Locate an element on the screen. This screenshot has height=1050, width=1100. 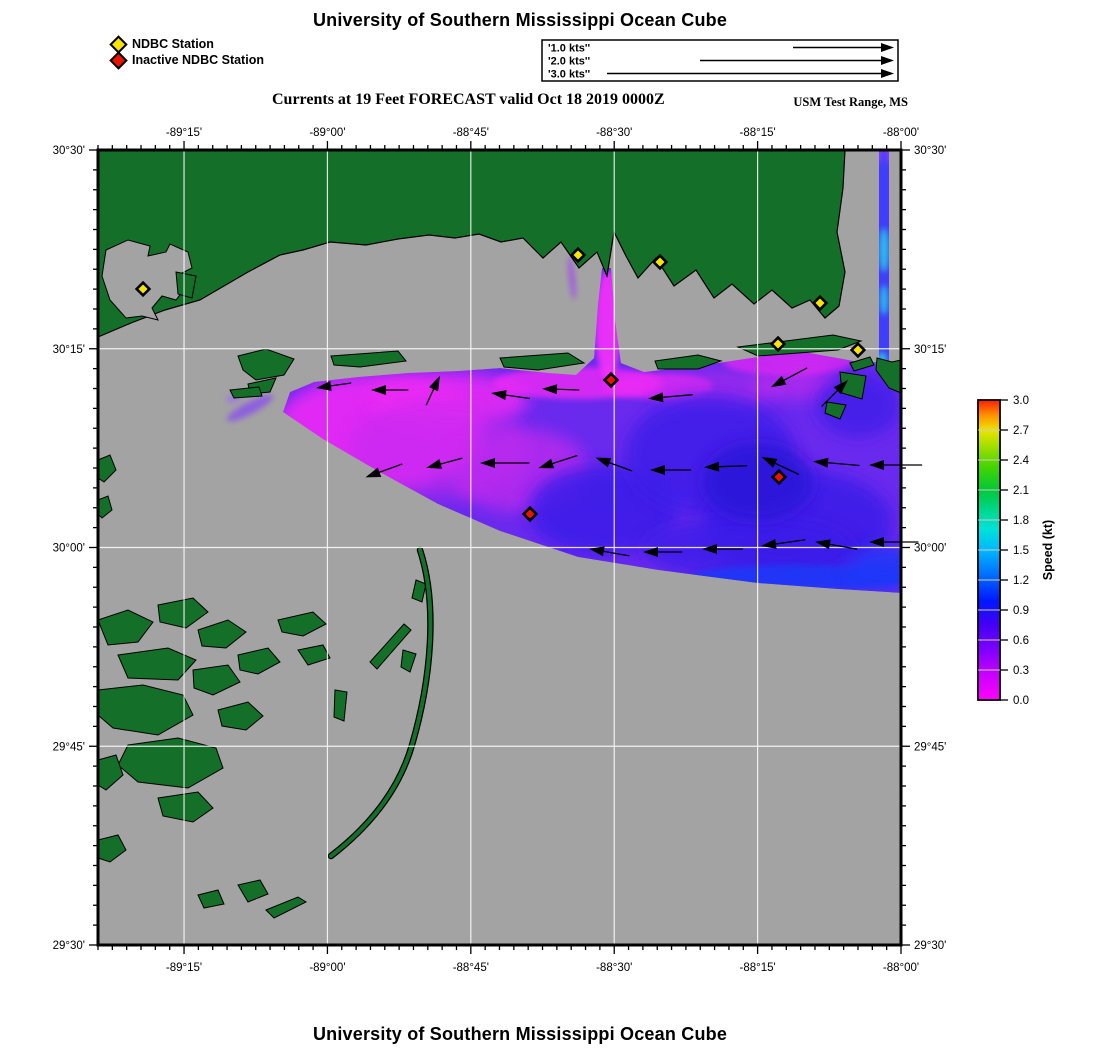
legend-label-active: NDBC Station is located at coordinates (173, 44).